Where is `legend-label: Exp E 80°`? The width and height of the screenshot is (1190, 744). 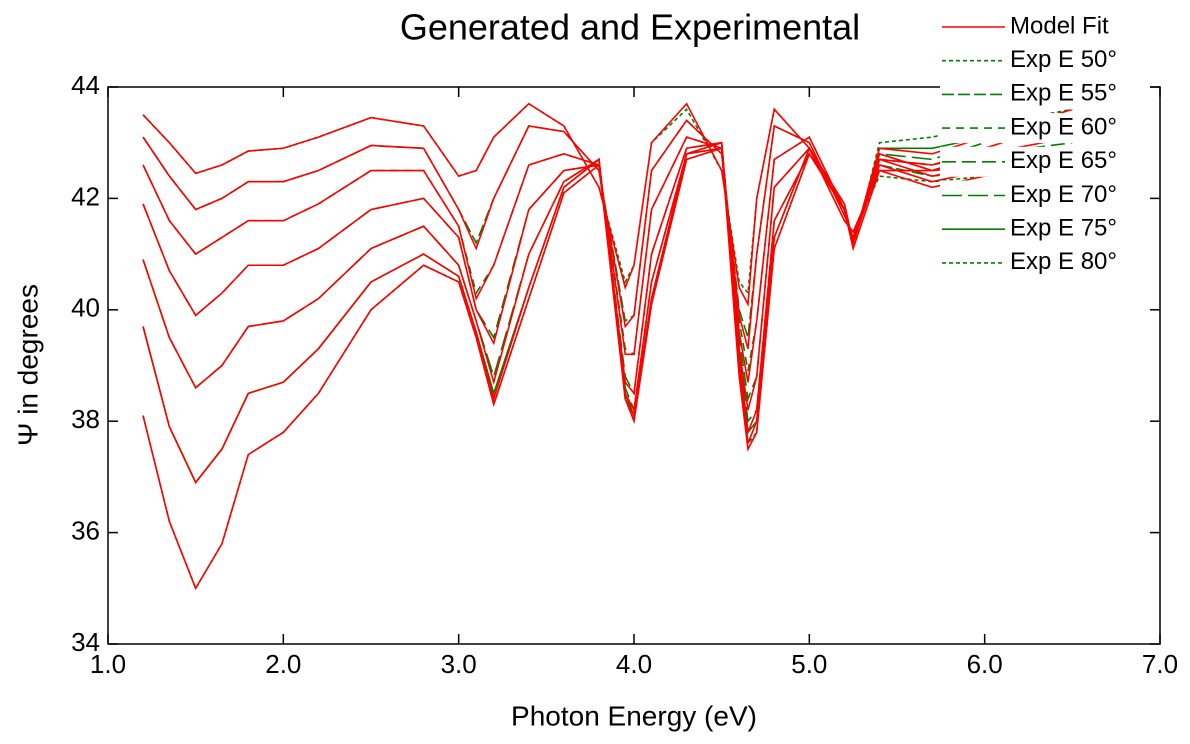 legend-label: Exp E 80° is located at coordinates (1063, 261).